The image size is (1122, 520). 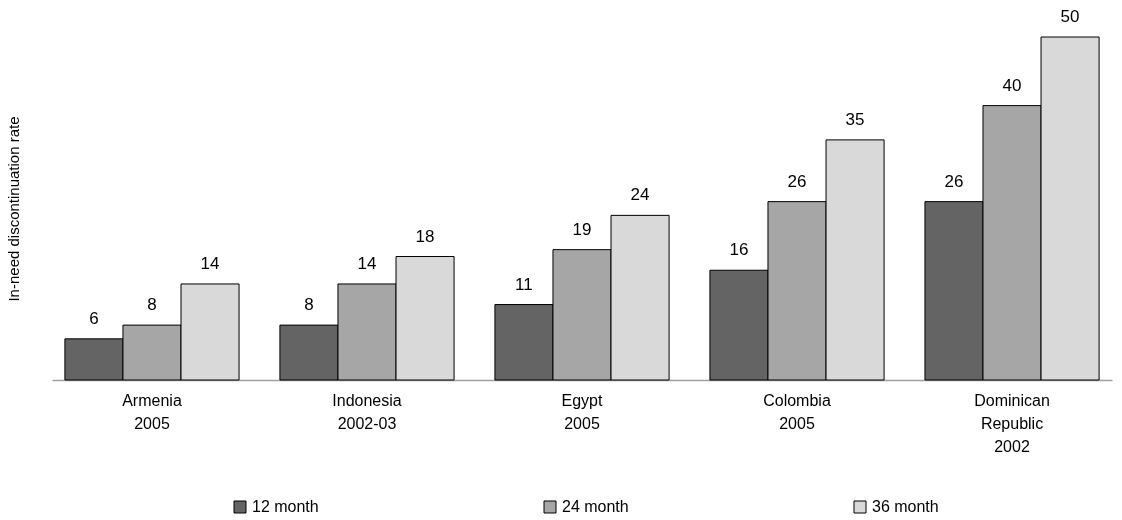 What do you see at coordinates (152, 411) in the screenshot?
I see `x-tick-label: Armenia 2005` at bounding box center [152, 411].